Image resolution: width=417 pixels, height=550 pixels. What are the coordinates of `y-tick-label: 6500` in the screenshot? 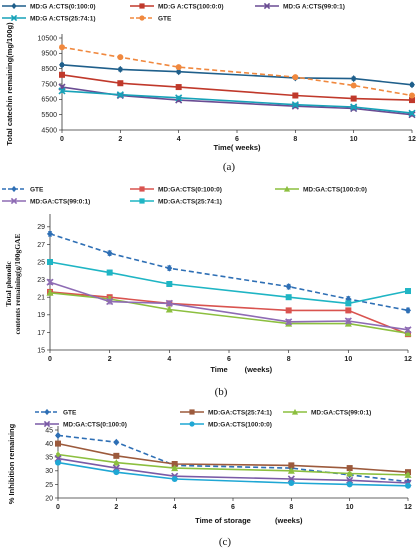 It's located at (49, 100).